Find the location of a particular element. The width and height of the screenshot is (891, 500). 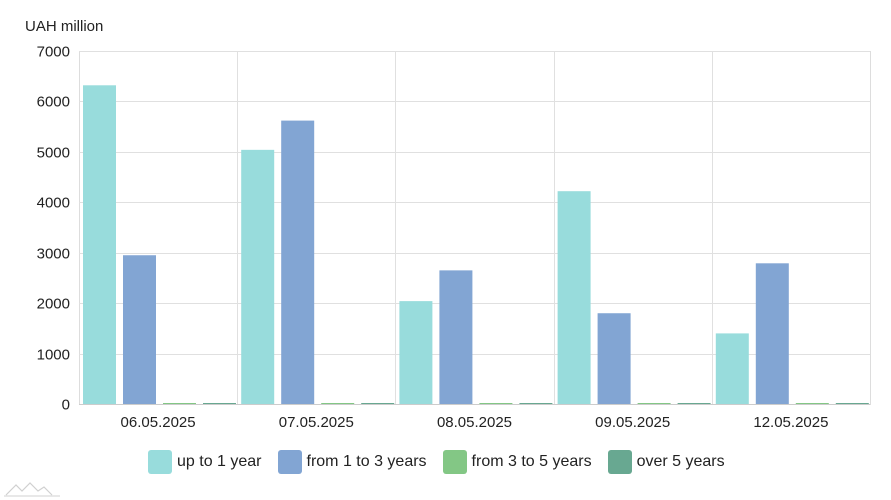

legend-label: over 5 years is located at coordinates (680, 461).